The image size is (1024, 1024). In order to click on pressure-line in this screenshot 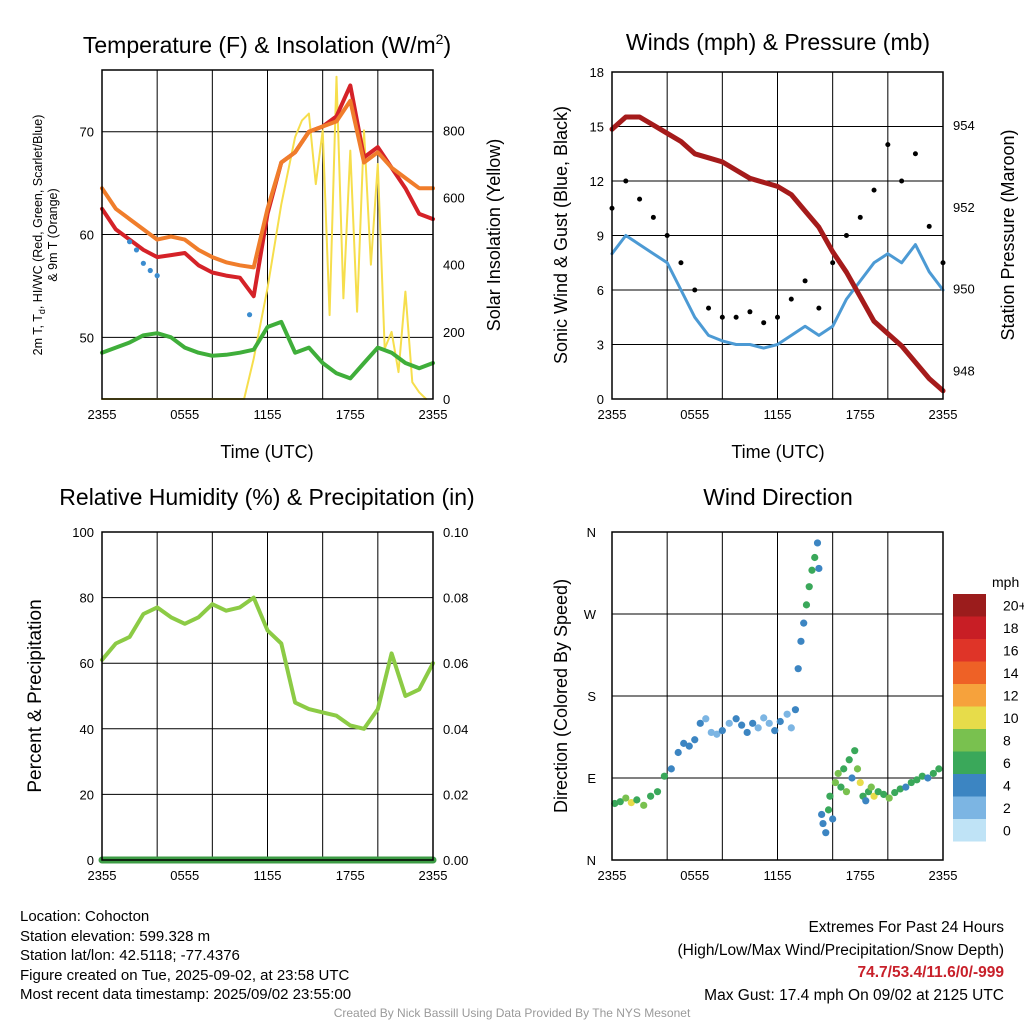, I will do `click(777, 254)`.